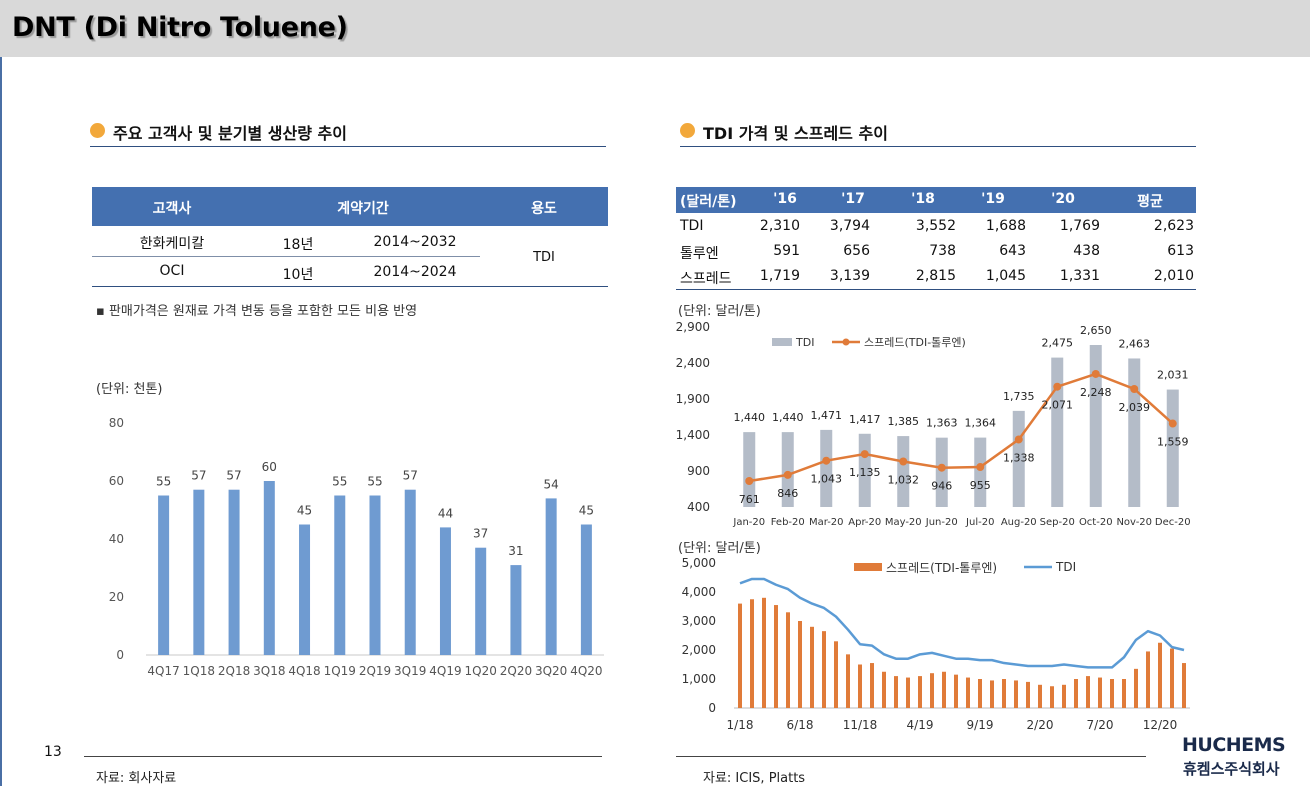 Image resolution: width=1310 pixels, height=786 pixels. I want to click on right-chart2-unit: (단위: 달러/톤), so click(719, 548).